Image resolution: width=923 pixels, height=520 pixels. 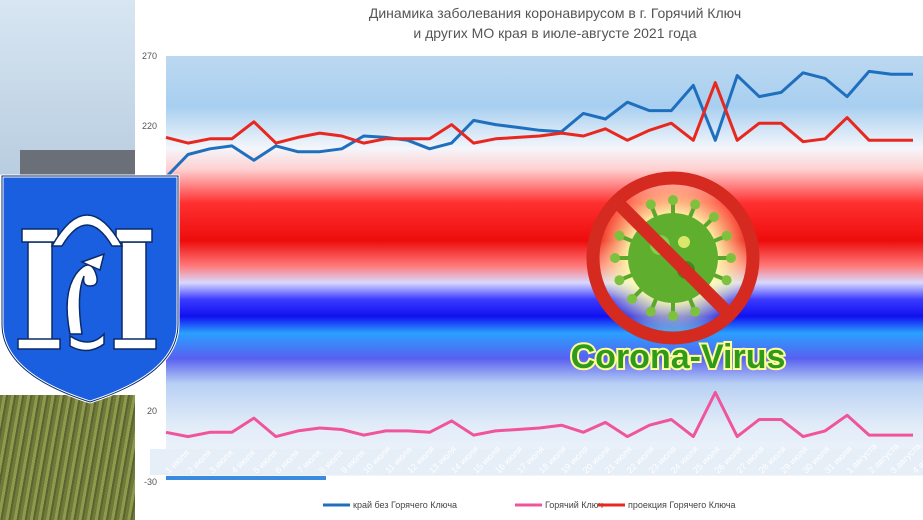 I want to click on legend-label-proj: проекция Горячего Ключа, so click(x=681, y=505).